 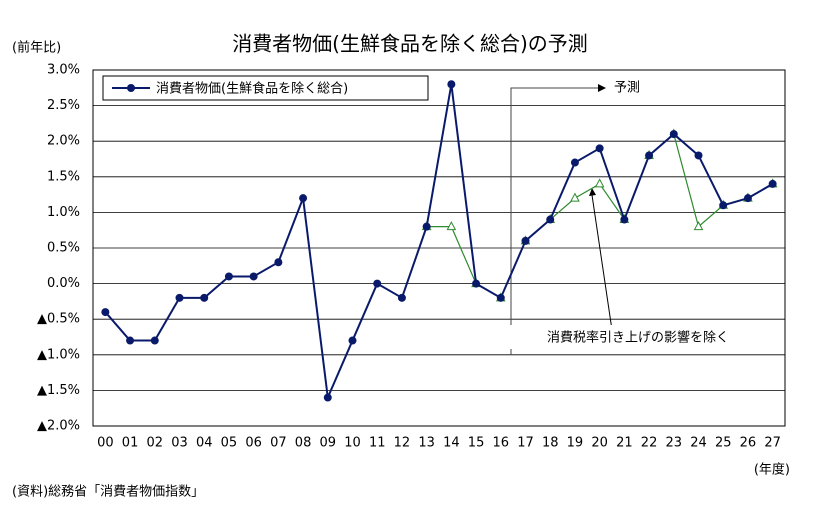 What do you see at coordinates (525, 443) in the screenshot?
I see `x-tick-label: 17` at bounding box center [525, 443].